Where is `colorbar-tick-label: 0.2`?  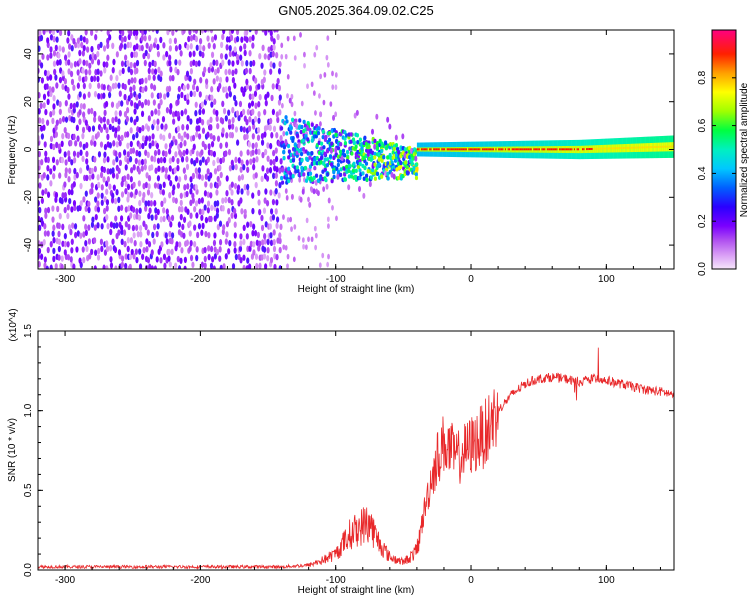 colorbar-tick-label: 0.2 is located at coordinates (702, 221).